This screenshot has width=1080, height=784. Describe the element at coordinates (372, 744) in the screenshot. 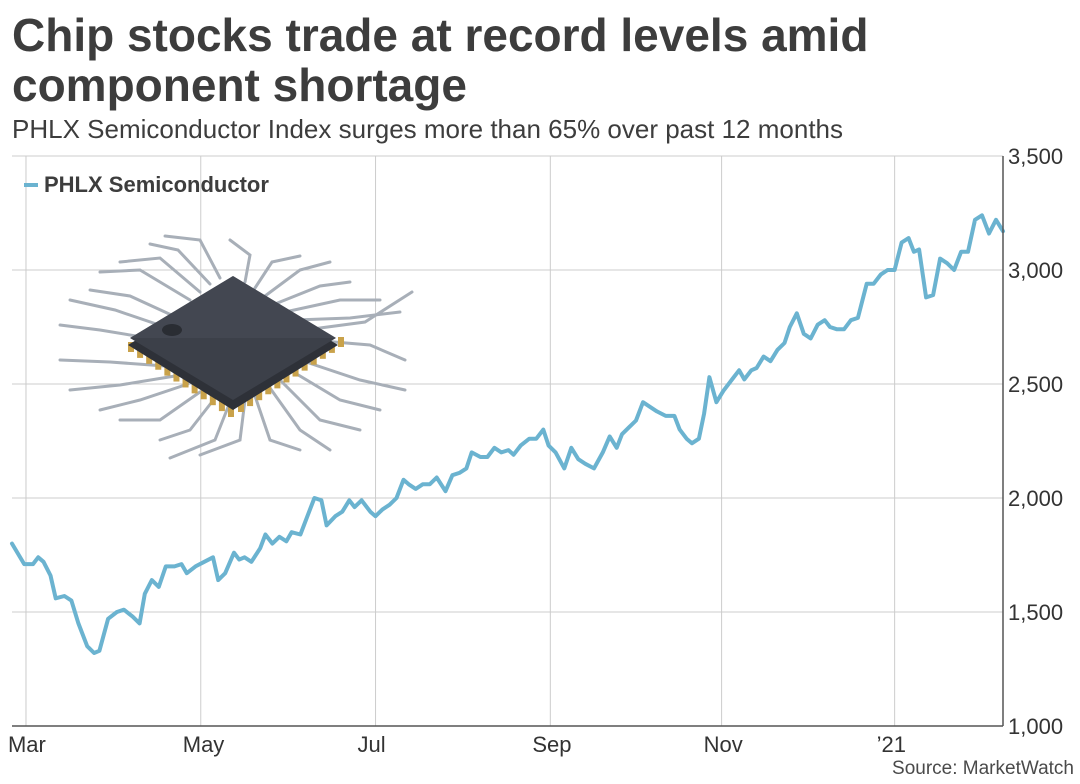

I see `x-tick-label: Jul` at that location.